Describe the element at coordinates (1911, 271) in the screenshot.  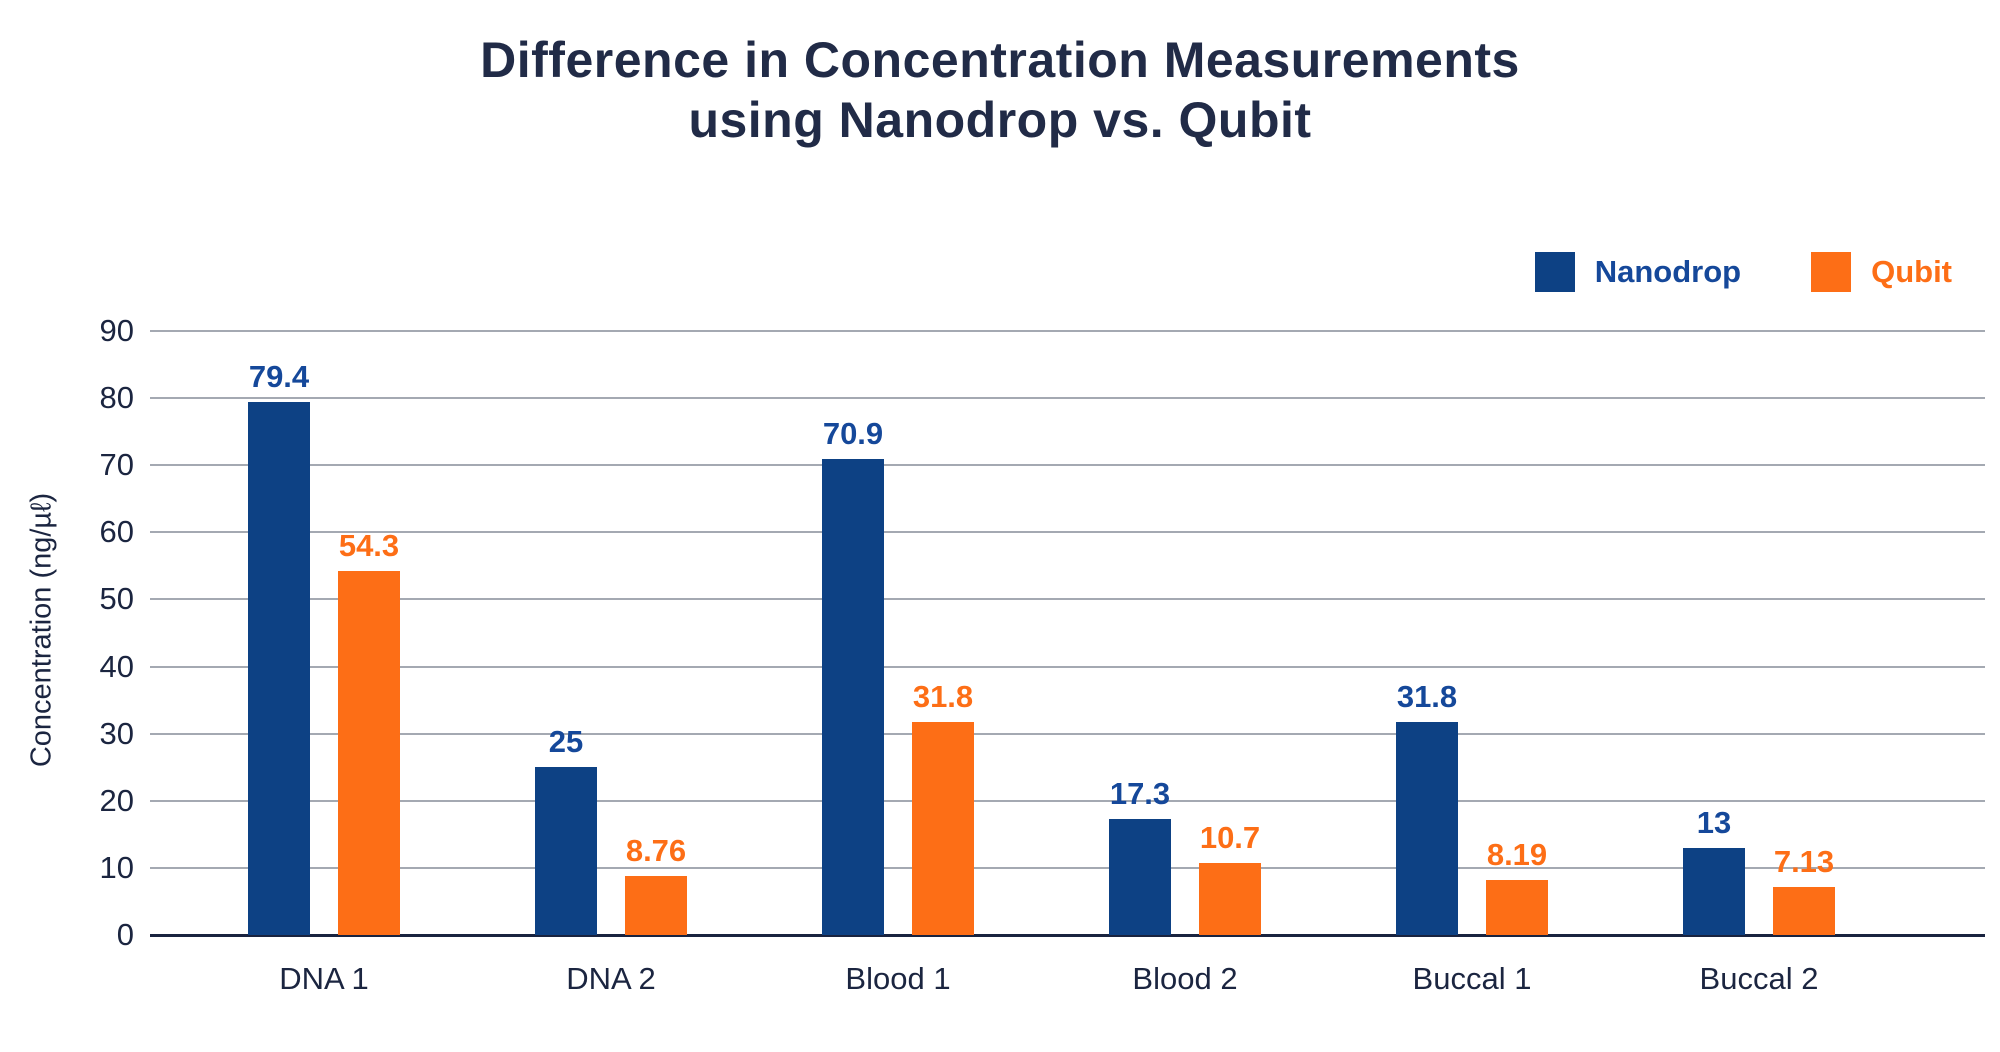
I see `legend-label-qubit: Qubit` at that location.